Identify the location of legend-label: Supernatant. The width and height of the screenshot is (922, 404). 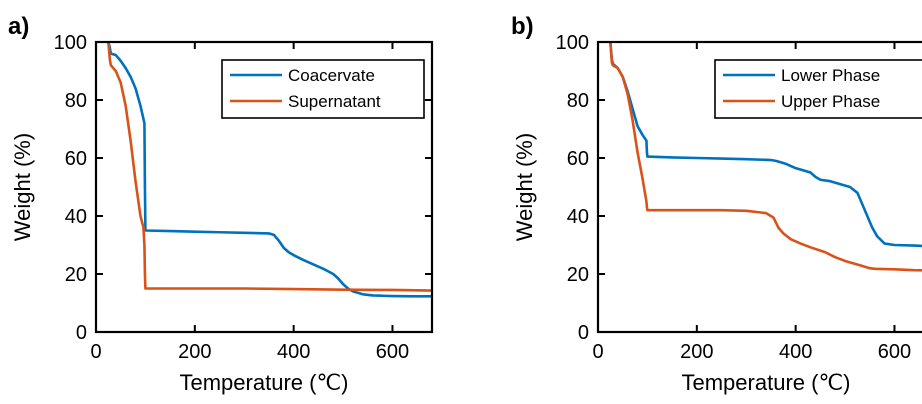
(334, 101).